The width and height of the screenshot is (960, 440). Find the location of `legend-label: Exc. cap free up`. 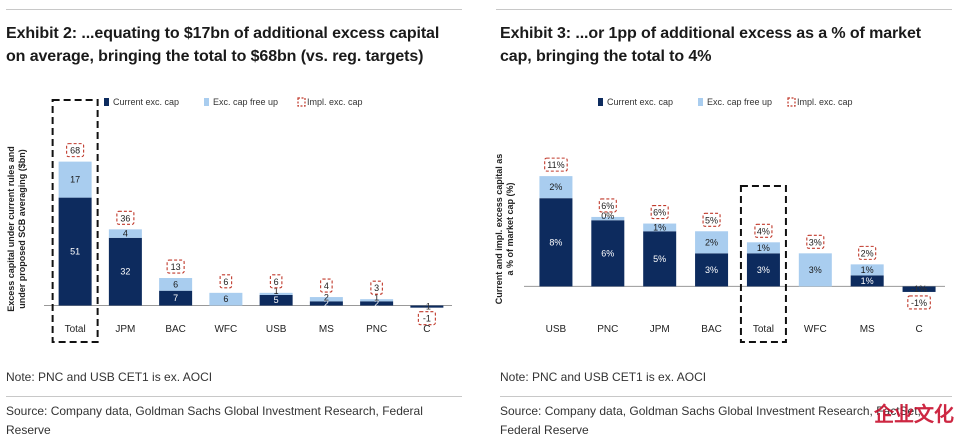

legend-label: Exc. cap free up is located at coordinates (739, 102).